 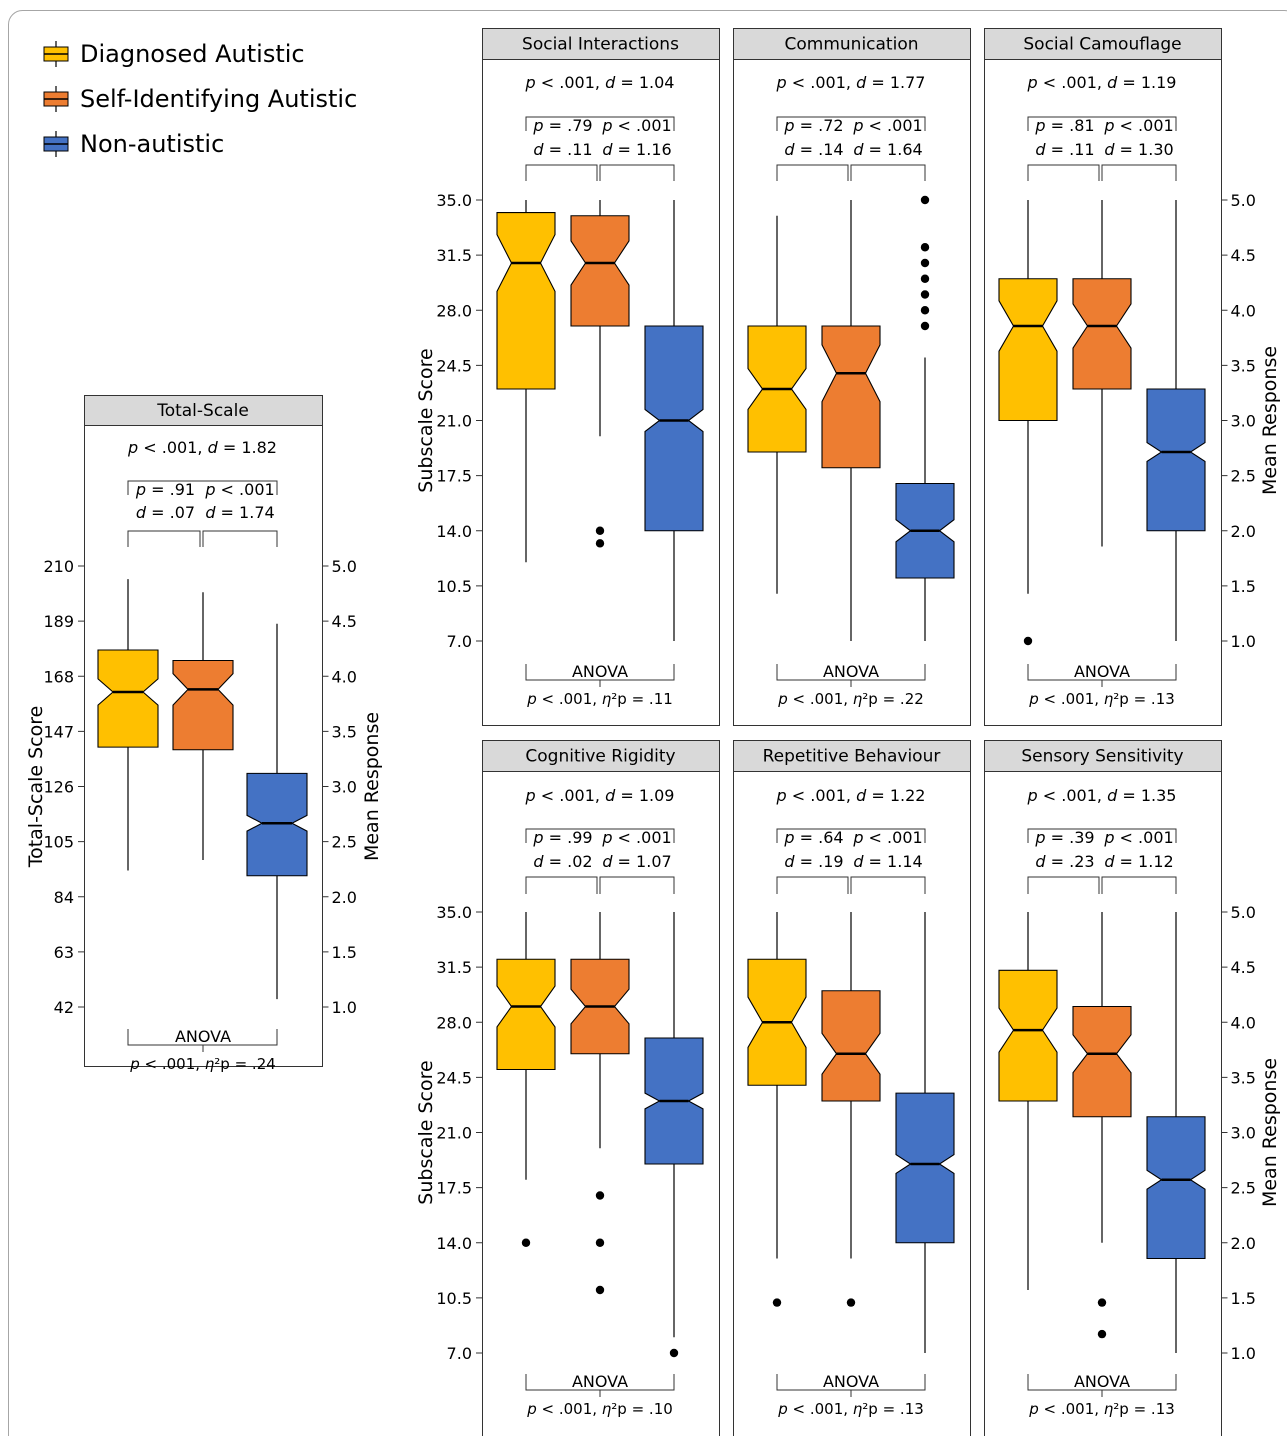 What do you see at coordinates (58, 731) in the screenshot?
I see `y-tick-label: 147` at bounding box center [58, 731].